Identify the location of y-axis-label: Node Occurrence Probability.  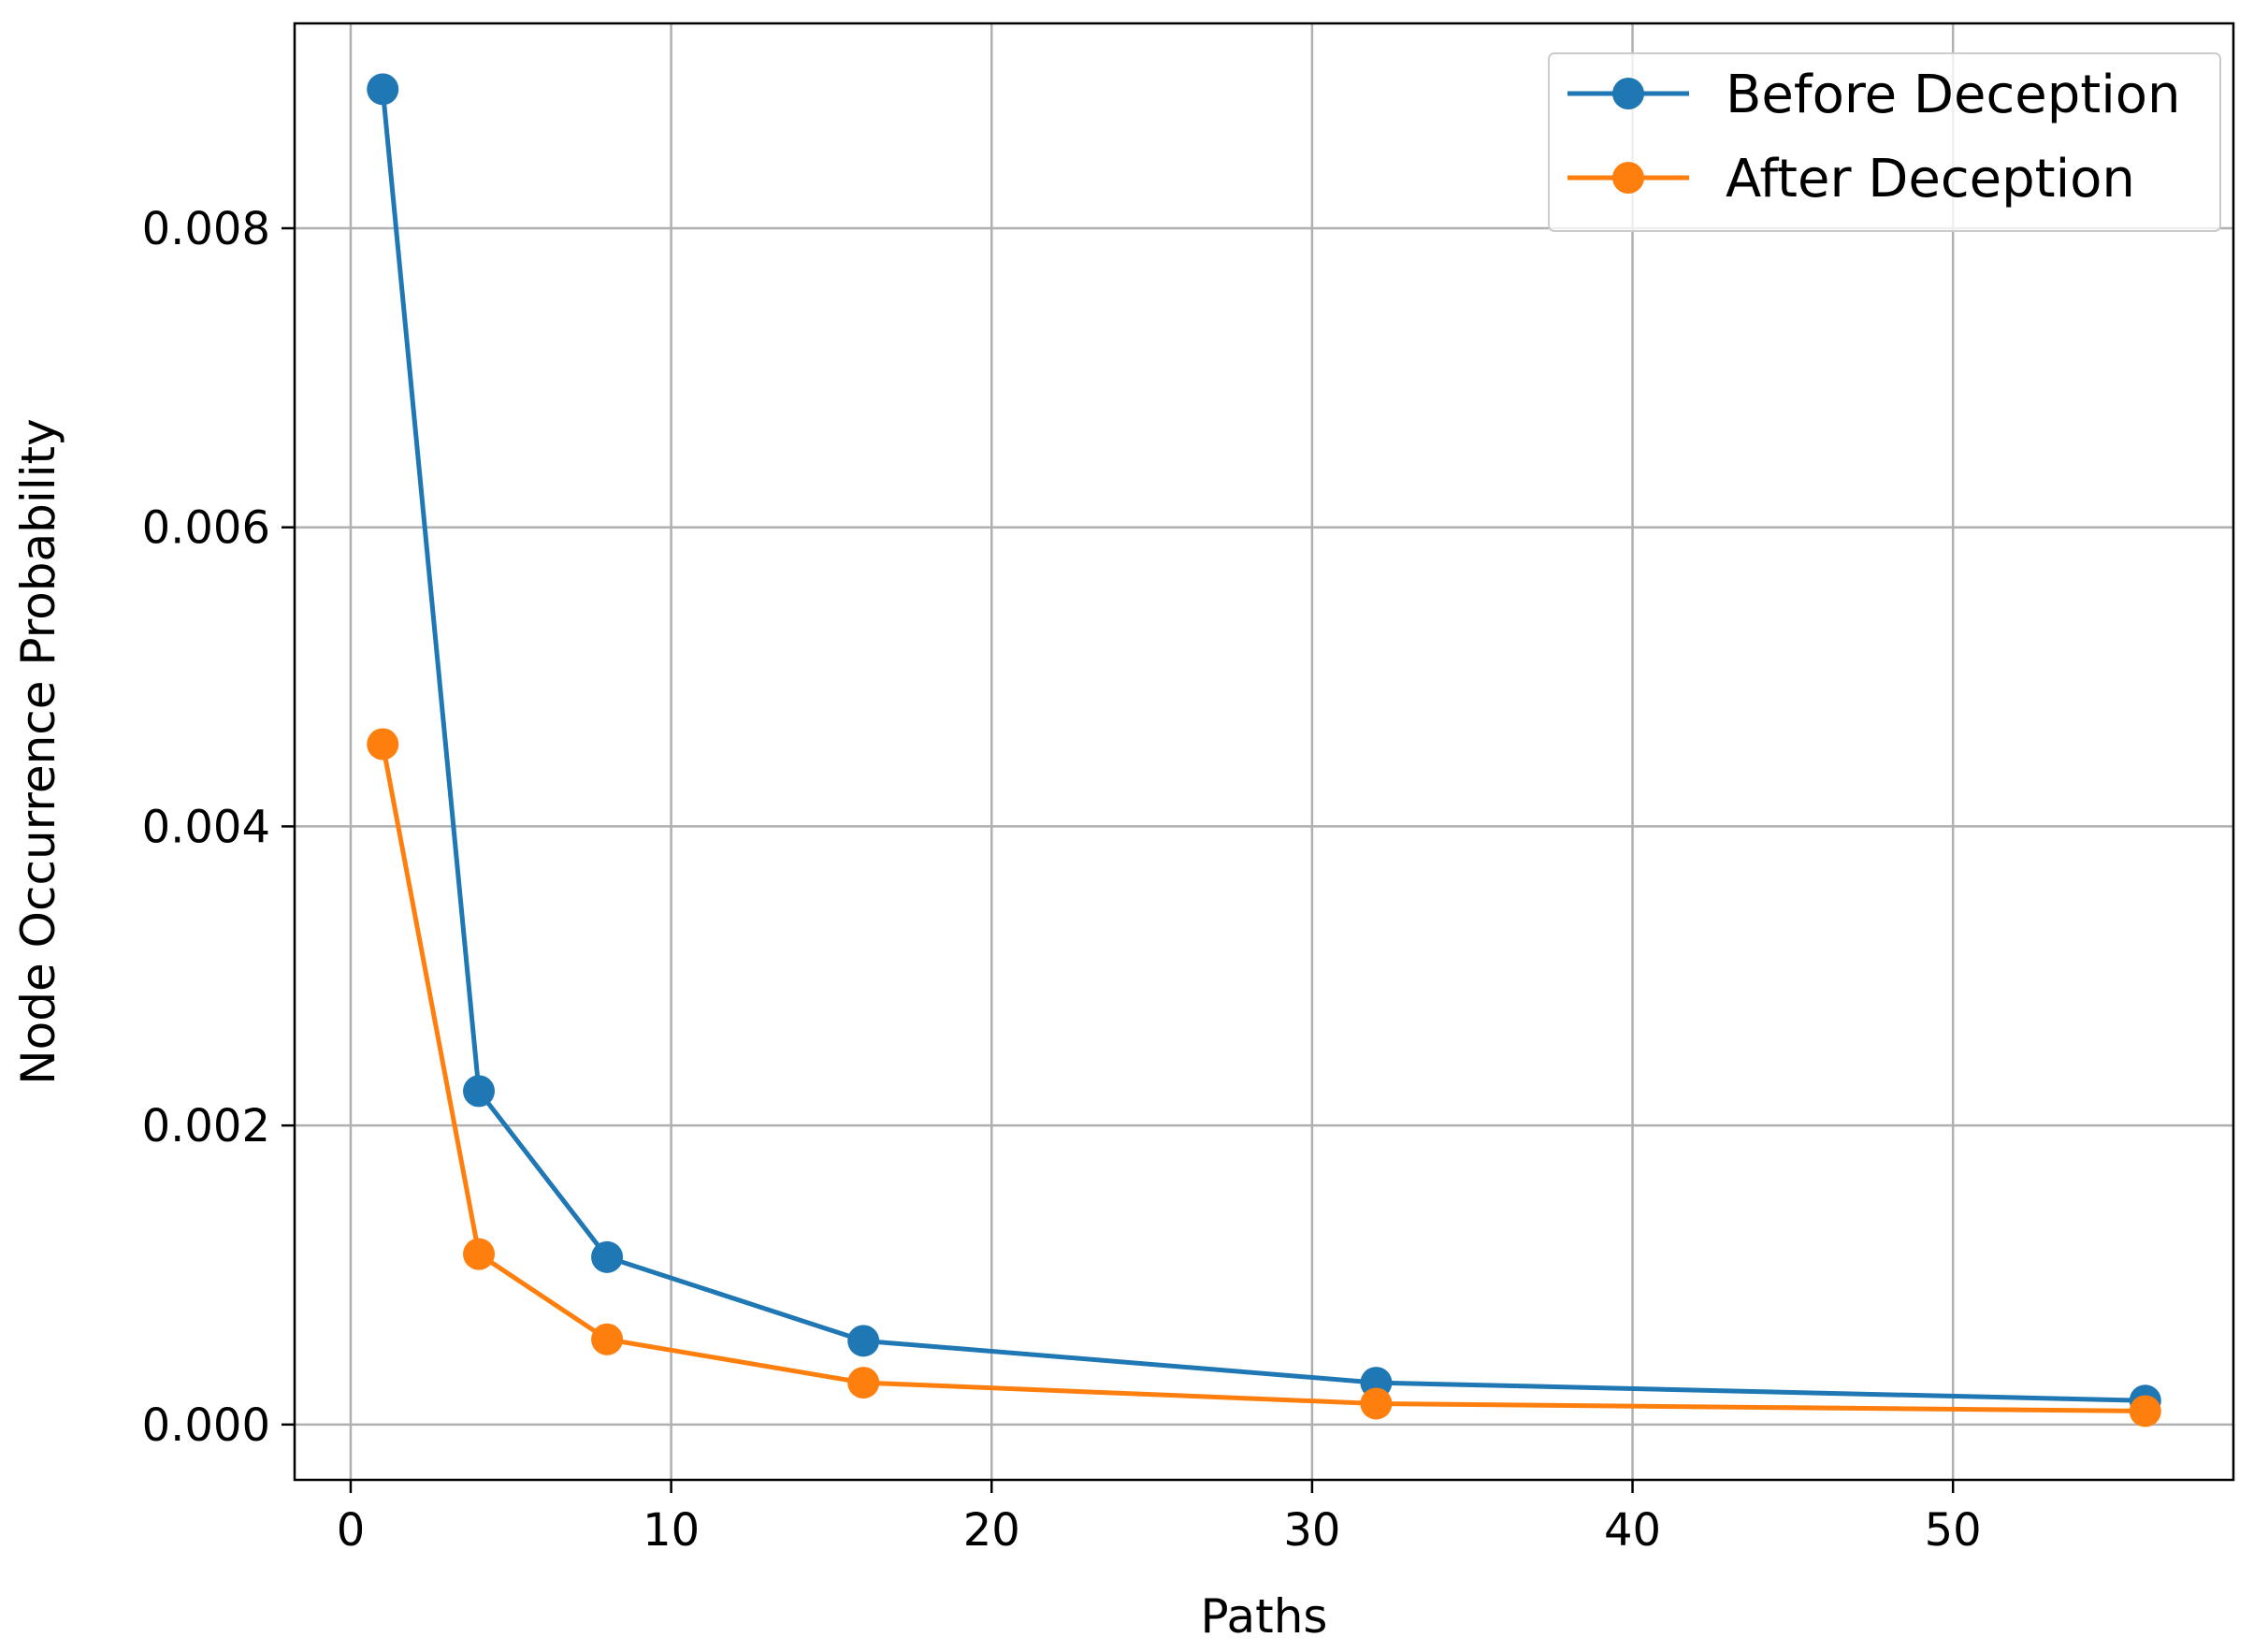
(38, 751).